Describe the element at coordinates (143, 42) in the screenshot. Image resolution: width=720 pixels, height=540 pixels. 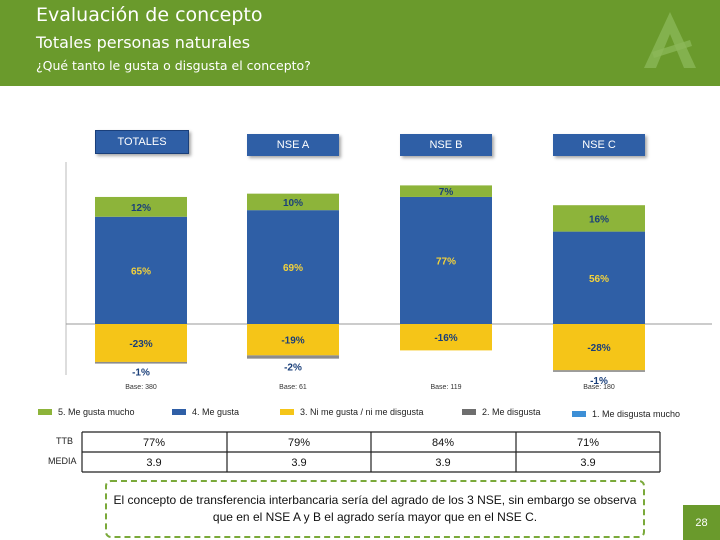
I see `page-subtitle: Totales personas naturales` at that location.